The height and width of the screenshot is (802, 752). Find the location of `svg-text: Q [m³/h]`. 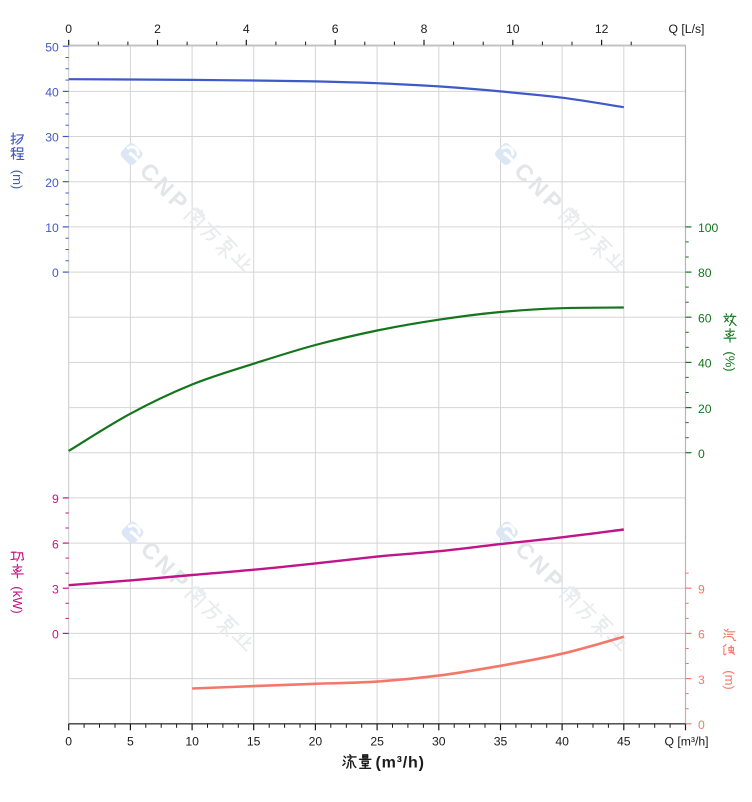

svg-text: Q [m³/h] is located at coordinates (686, 742).